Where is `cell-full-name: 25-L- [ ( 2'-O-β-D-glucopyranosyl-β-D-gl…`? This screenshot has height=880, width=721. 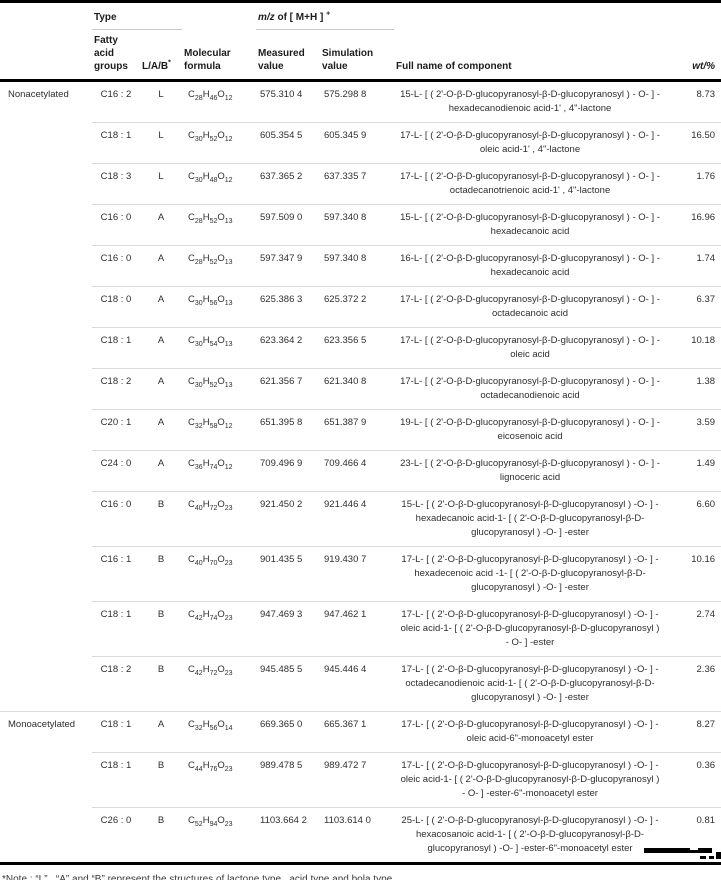 cell-full-name: 25-L- [ ( 2'-O-β-D-glucopyranosyl-β-D-gl… is located at coordinates (530, 835).